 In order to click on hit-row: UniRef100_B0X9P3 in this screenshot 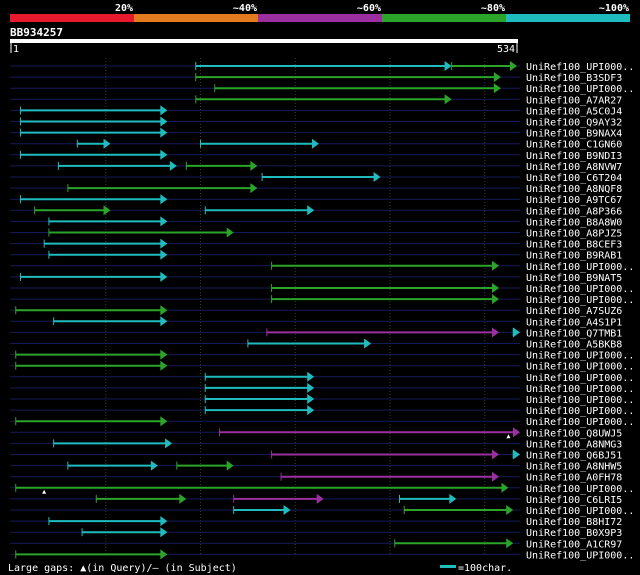, I will do `click(316, 533)`.